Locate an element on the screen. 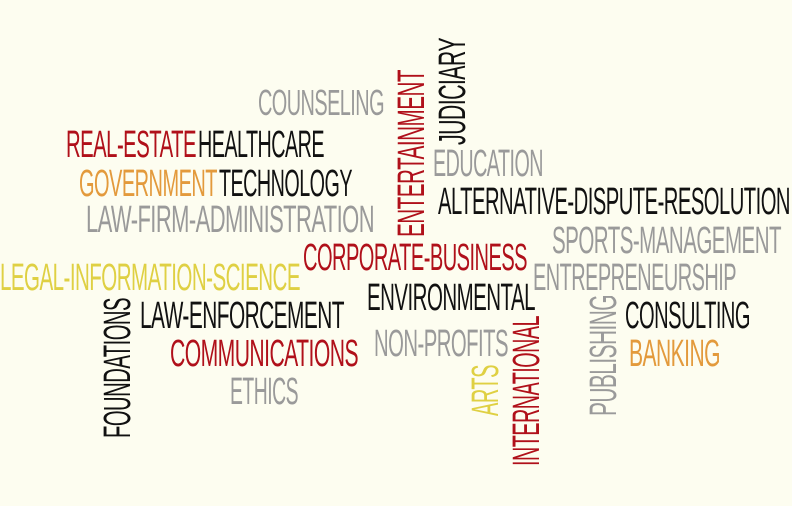 The width and height of the screenshot is (792, 506). word-arts: ARTS is located at coordinates (486, 390).